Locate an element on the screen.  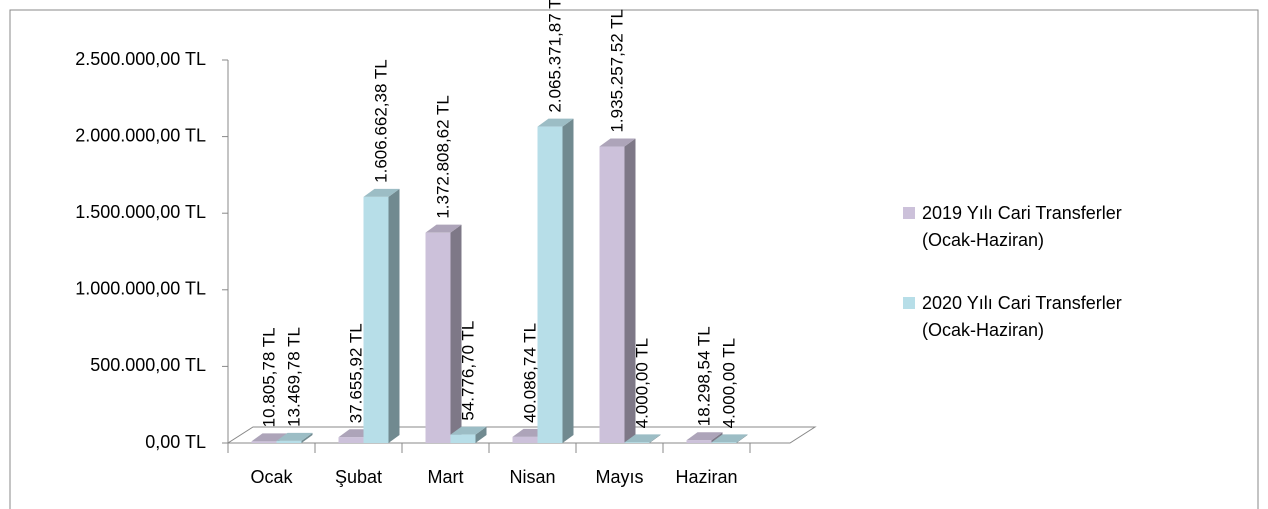
x-tick-label: Mart is located at coordinates (446, 477).